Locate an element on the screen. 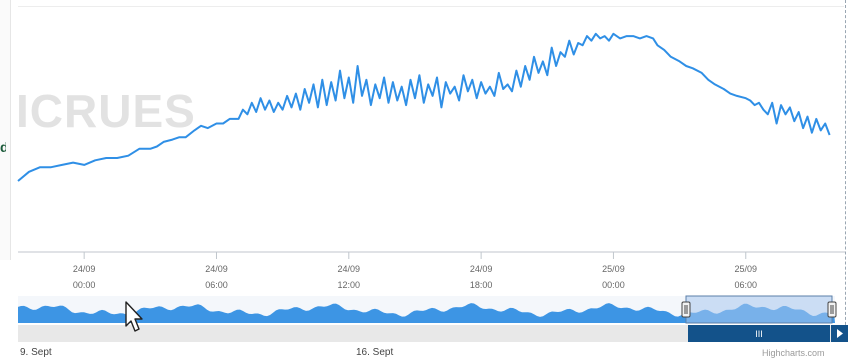  credits-link: Highcharts.com is located at coordinates (793, 353).